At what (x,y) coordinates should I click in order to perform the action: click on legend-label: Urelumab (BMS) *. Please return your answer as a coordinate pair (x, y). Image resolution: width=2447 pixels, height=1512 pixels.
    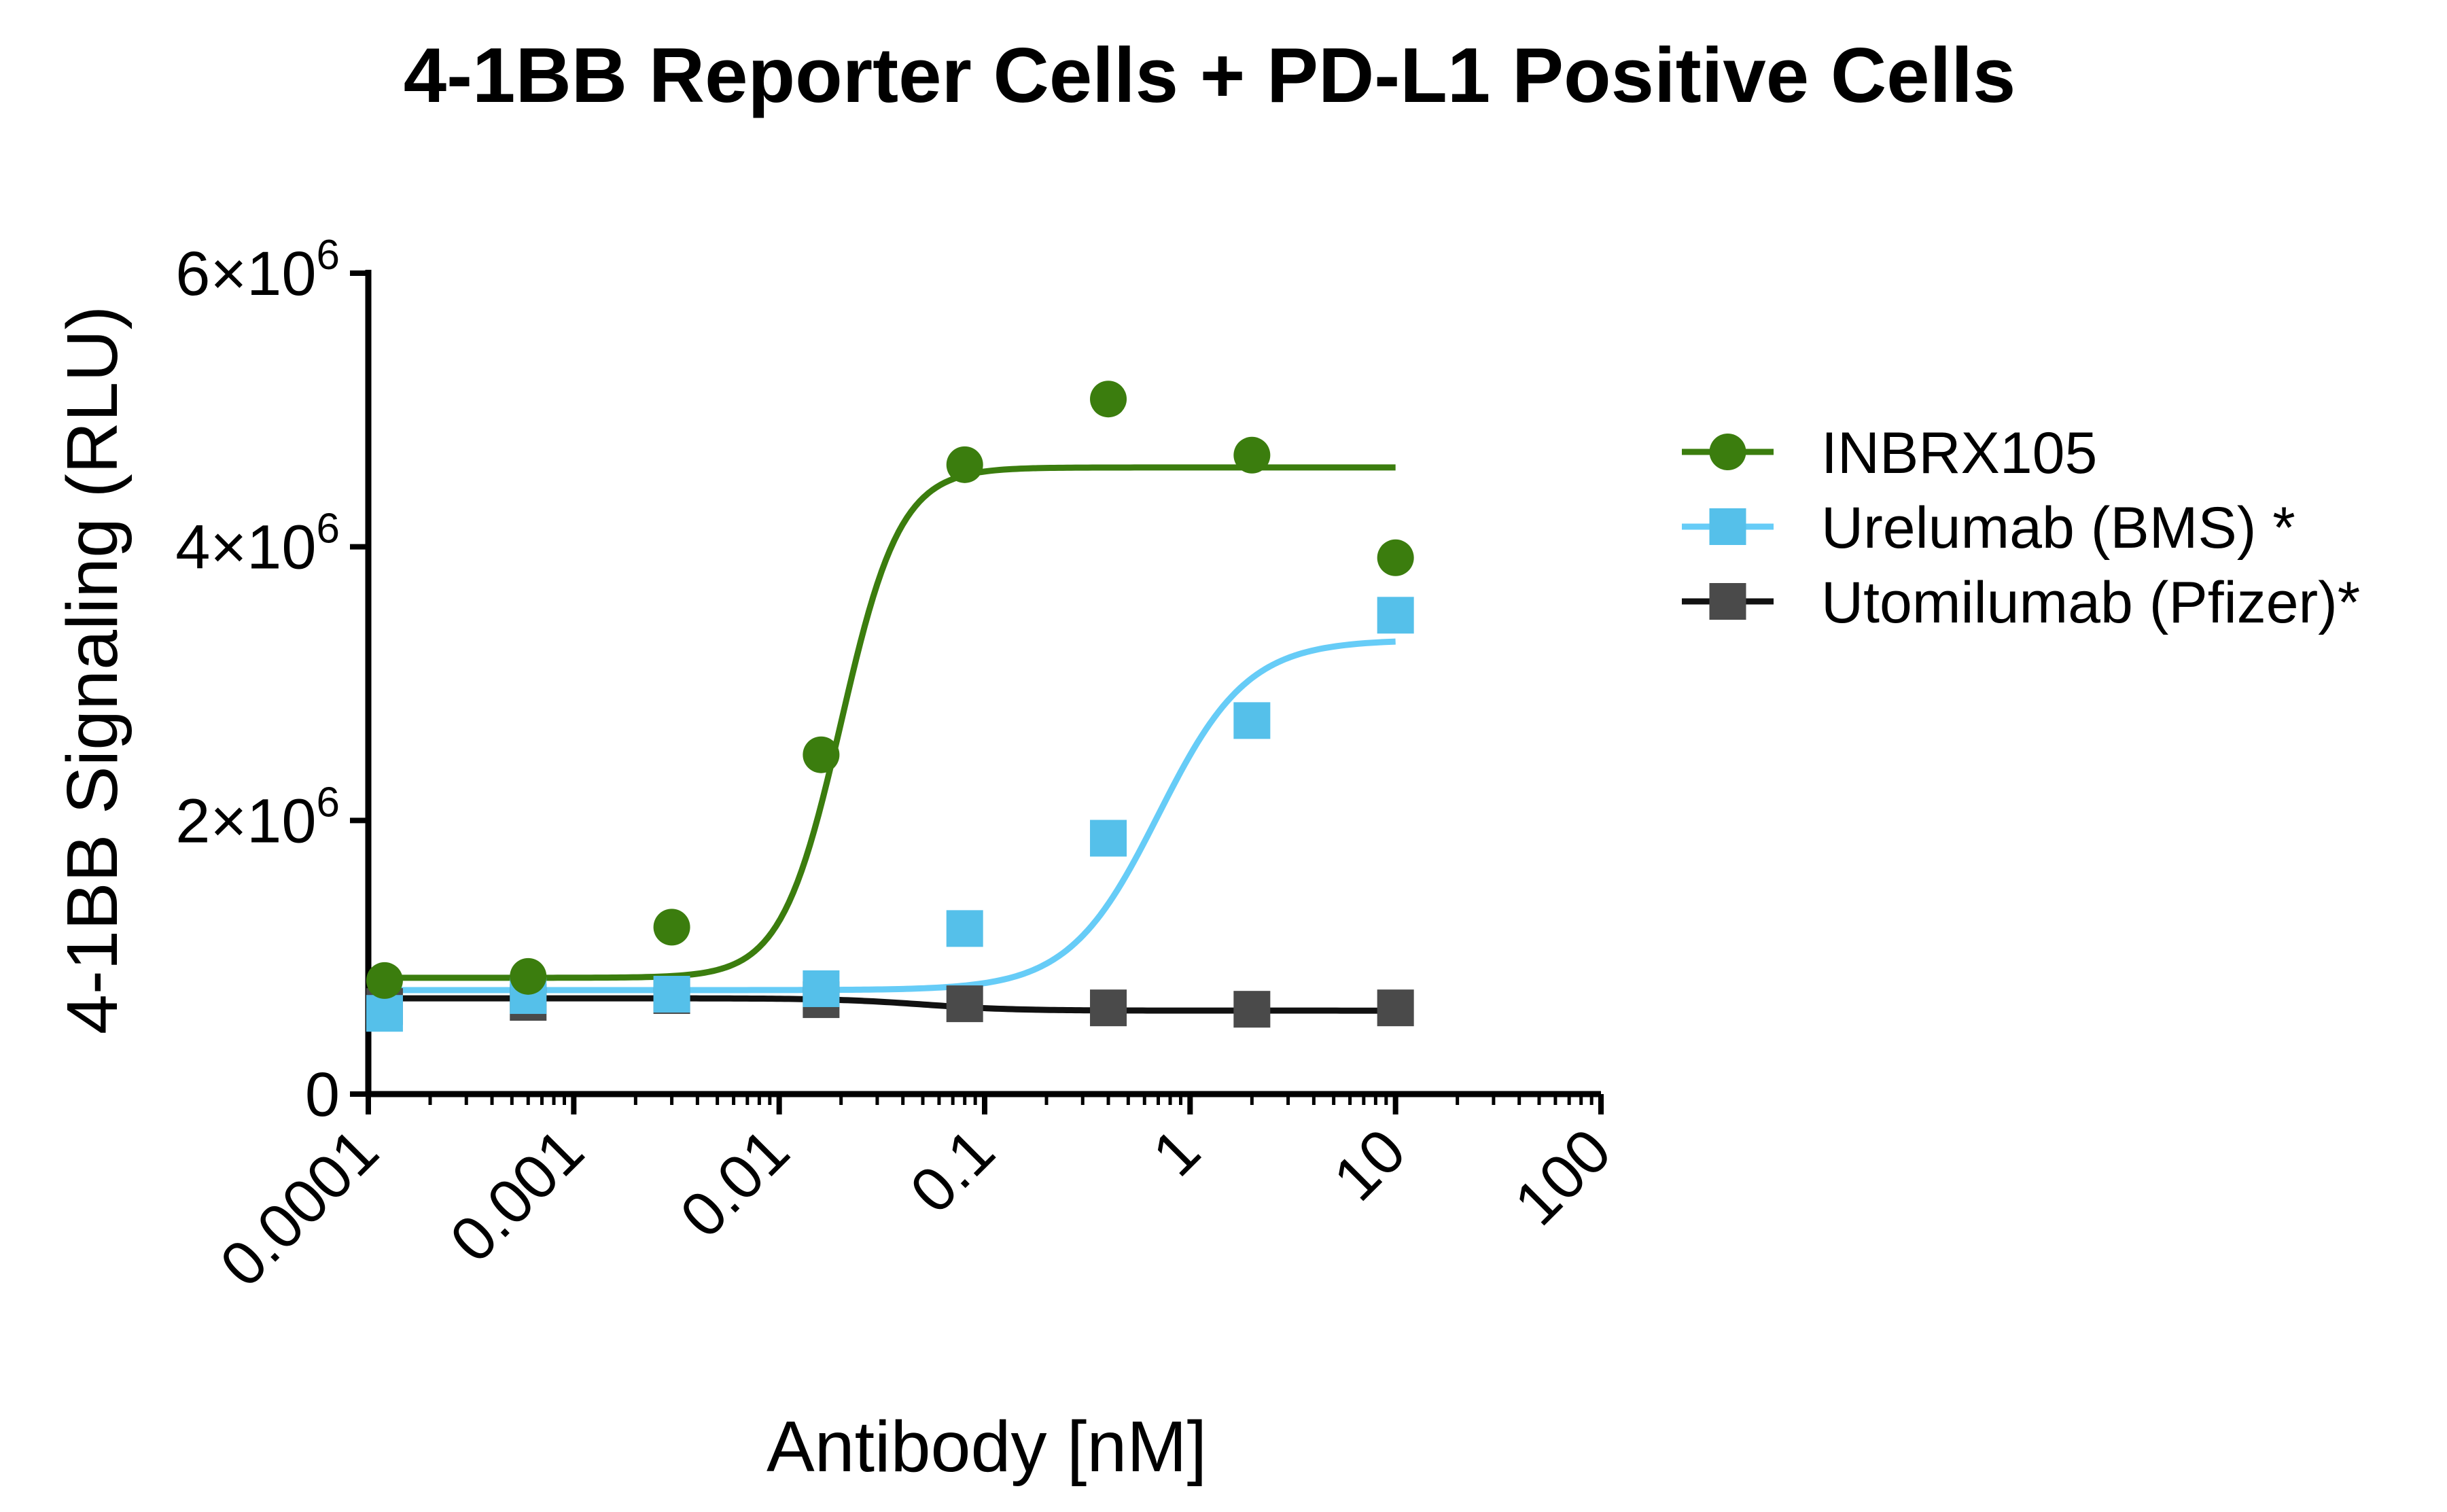
    Looking at the image, I should click on (2058, 528).